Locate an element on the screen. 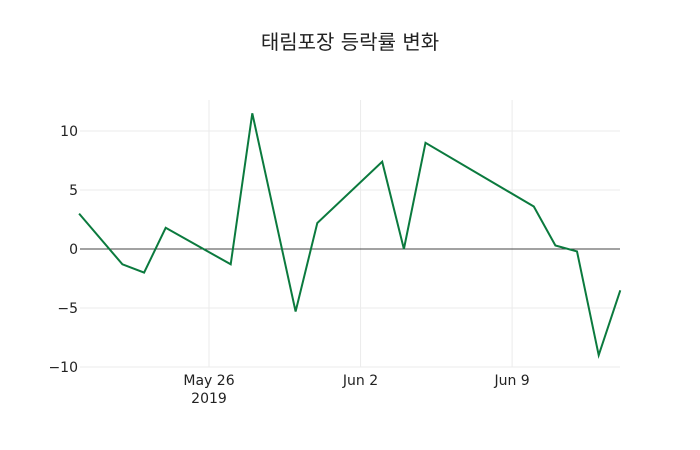 This screenshot has height=450, width=700. x-tick-sublabel: 2019 is located at coordinates (209, 399).